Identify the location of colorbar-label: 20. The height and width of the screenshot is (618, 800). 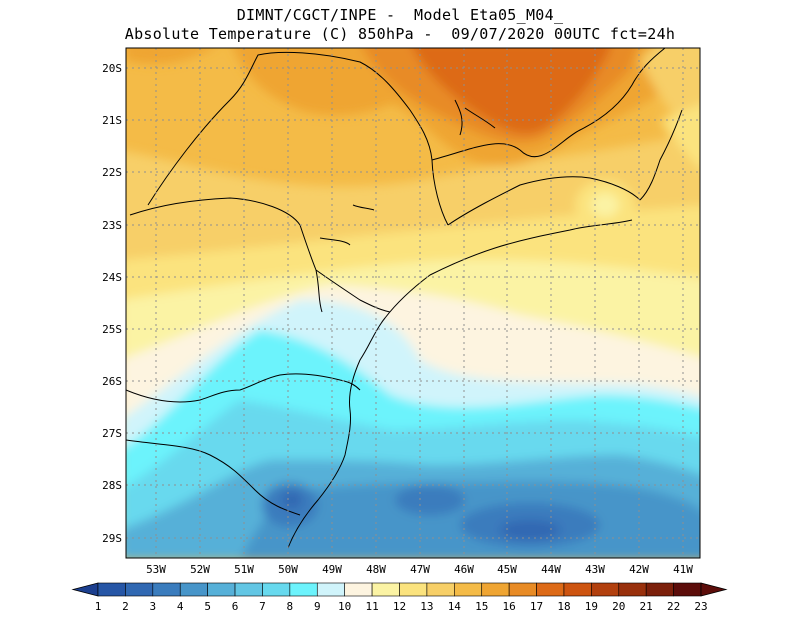
(618, 606).